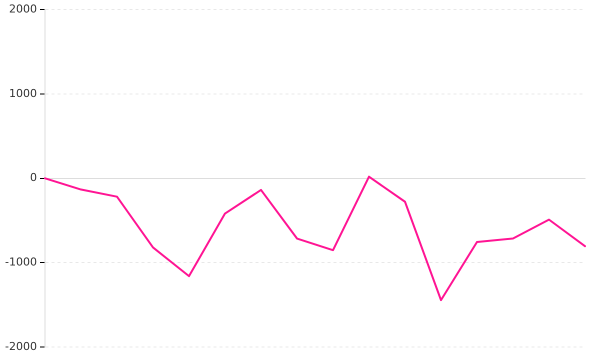 The width and height of the screenshot is (600, 360). What do you see at coordinates (33, 177) in the screenshot?
I see `y-tick-label: 0` at bounding box center [33, 177].